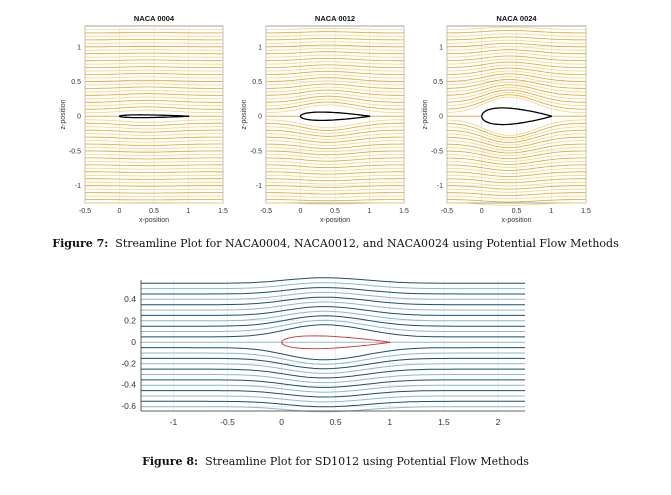 The width and height of the screenshot is (671, 495). I want to click on y-tick-label: 1, so click(260, 47).